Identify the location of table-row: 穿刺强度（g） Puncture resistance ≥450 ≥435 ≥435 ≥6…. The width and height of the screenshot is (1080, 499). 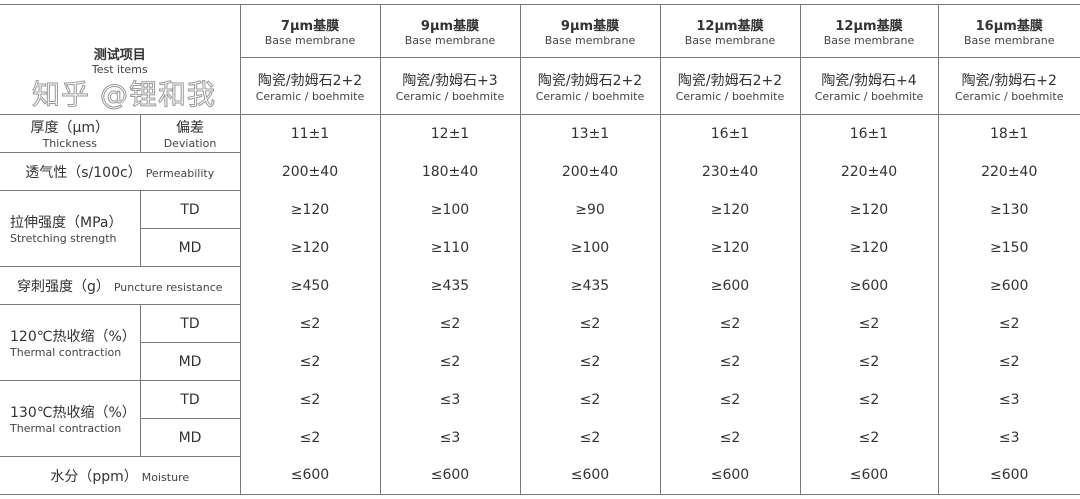
(540, 285).